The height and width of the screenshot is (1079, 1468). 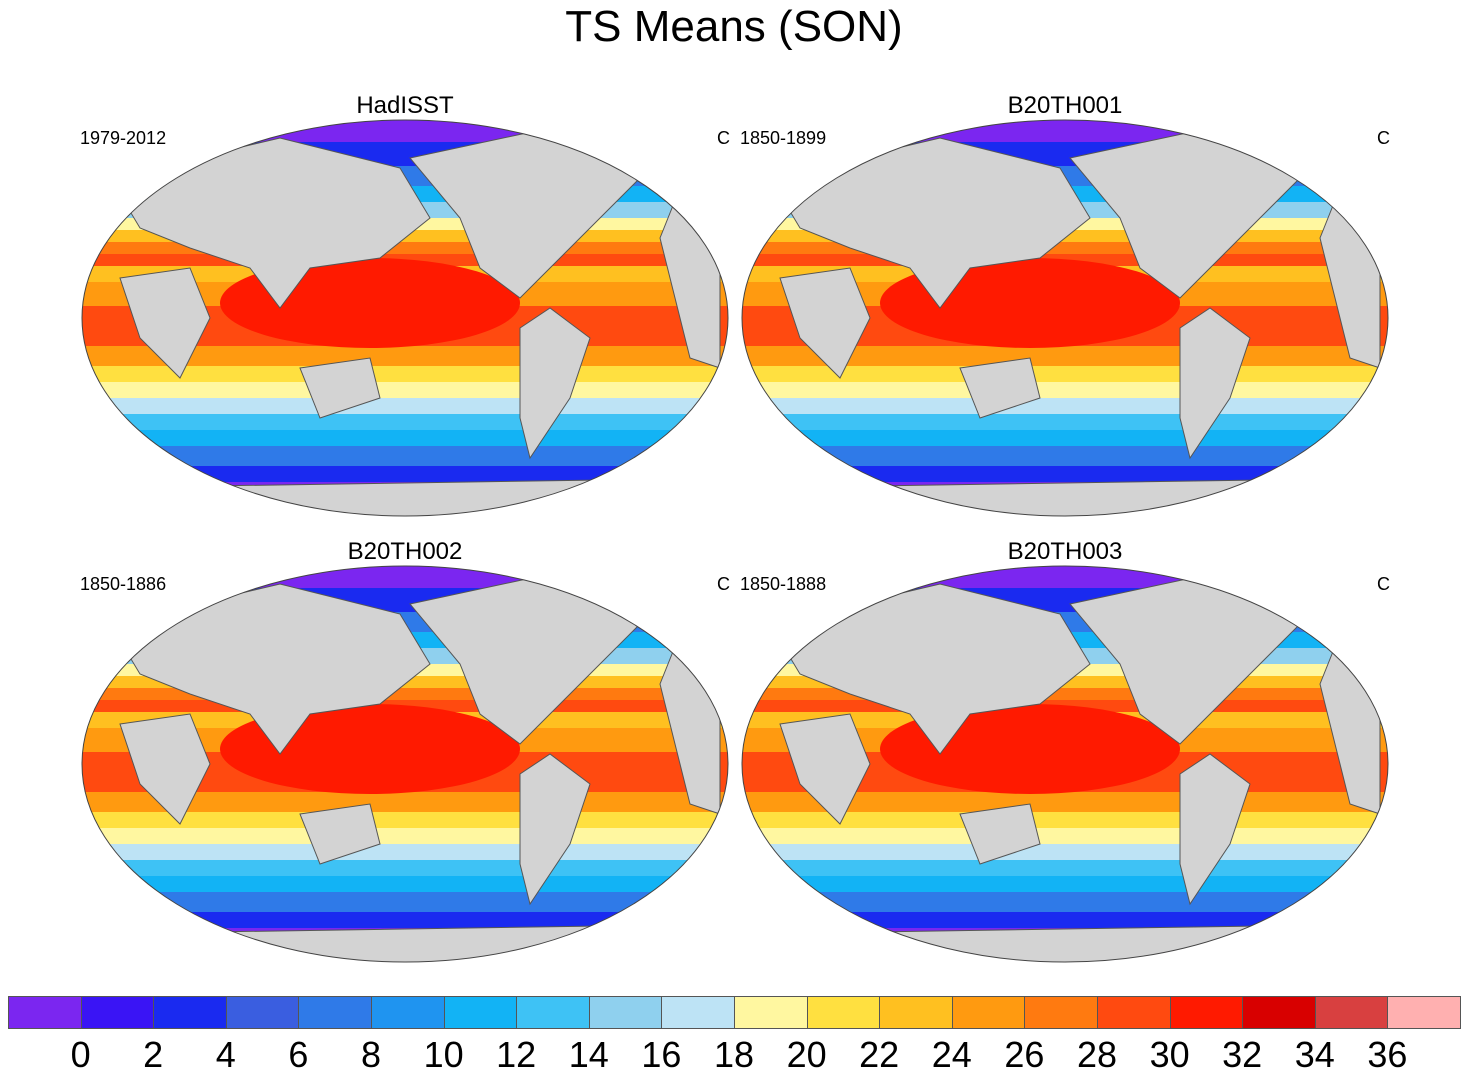 What do you see at coordinates (1169, 1054) in the screenshot?
I see `colorbar-label: 30` at bounding box center [1169, 1054].